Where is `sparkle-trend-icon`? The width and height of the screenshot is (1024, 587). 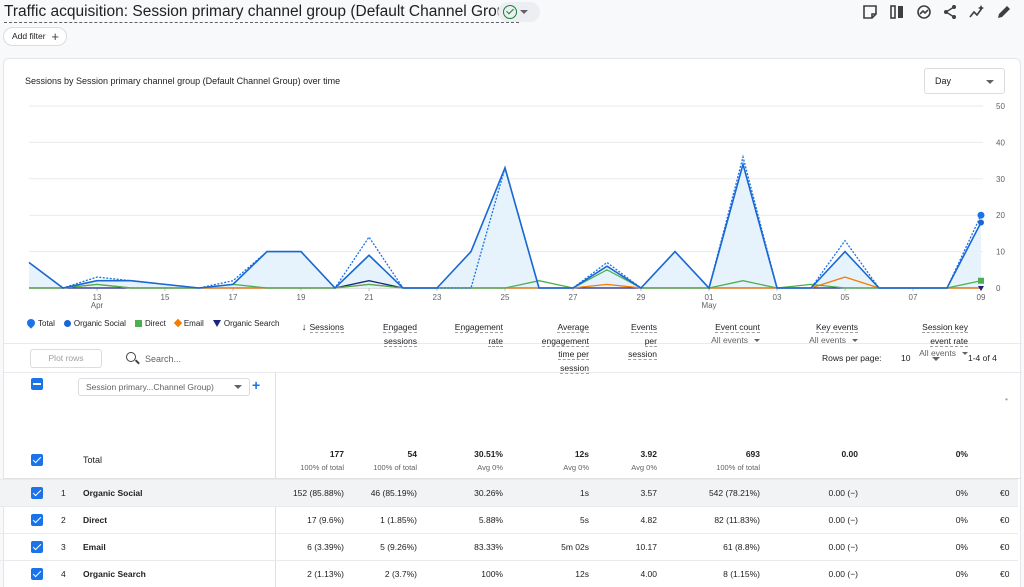 sparkle-trend-icon is located at coordinates (977, 12).